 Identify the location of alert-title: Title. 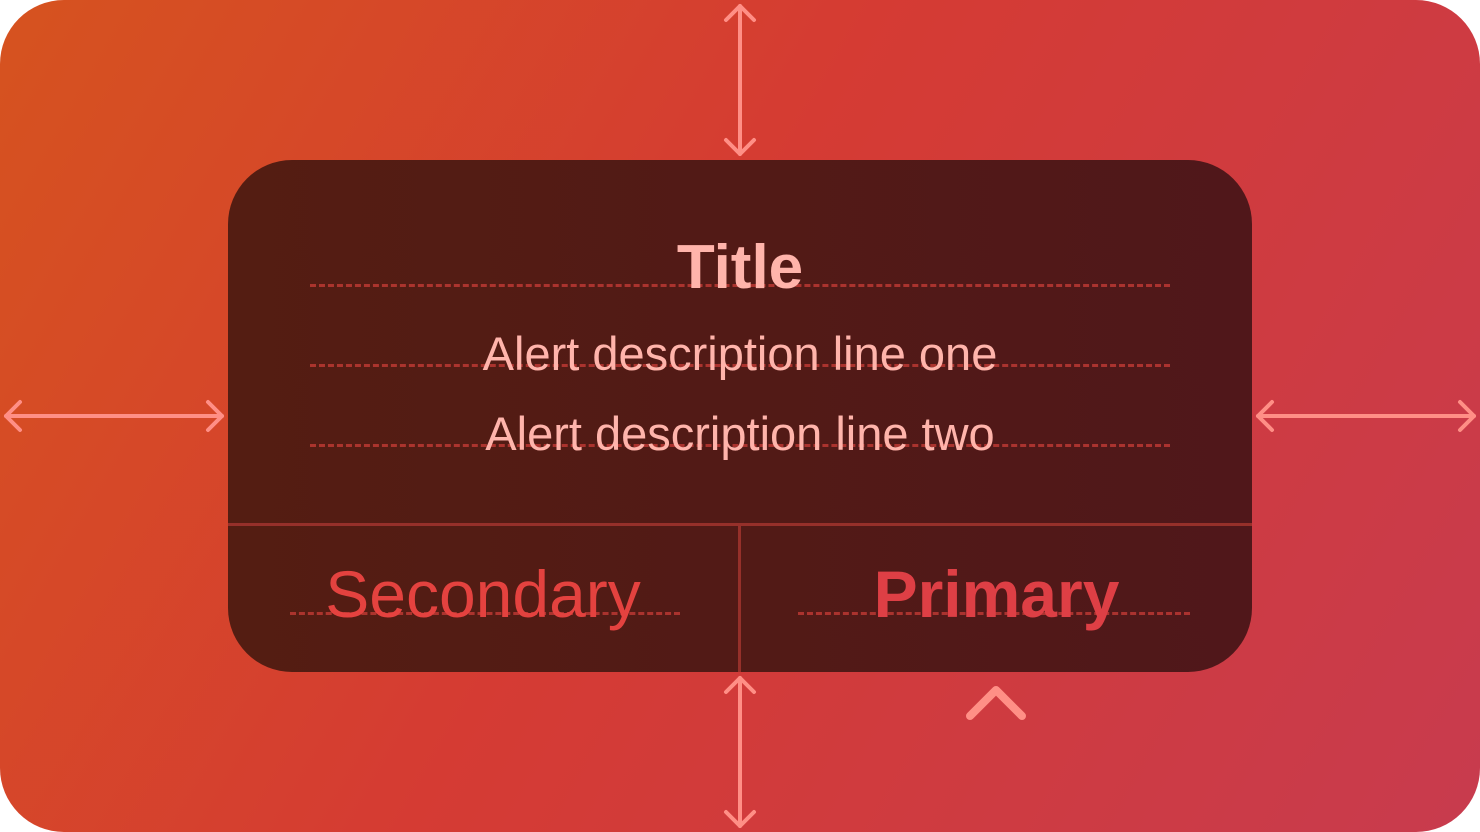
(740, 267).